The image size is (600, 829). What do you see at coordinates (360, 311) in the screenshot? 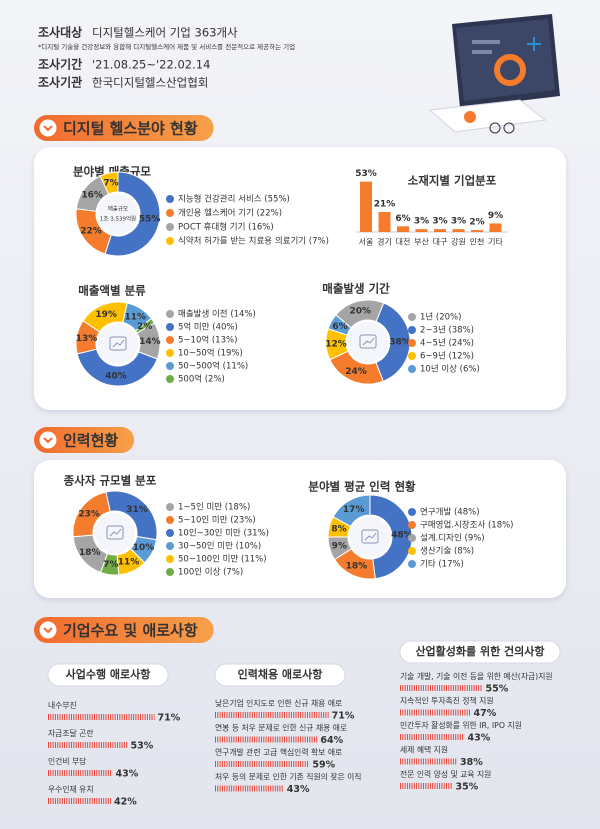
I see `slice-label: 20%` at bounding box center [360, 311].